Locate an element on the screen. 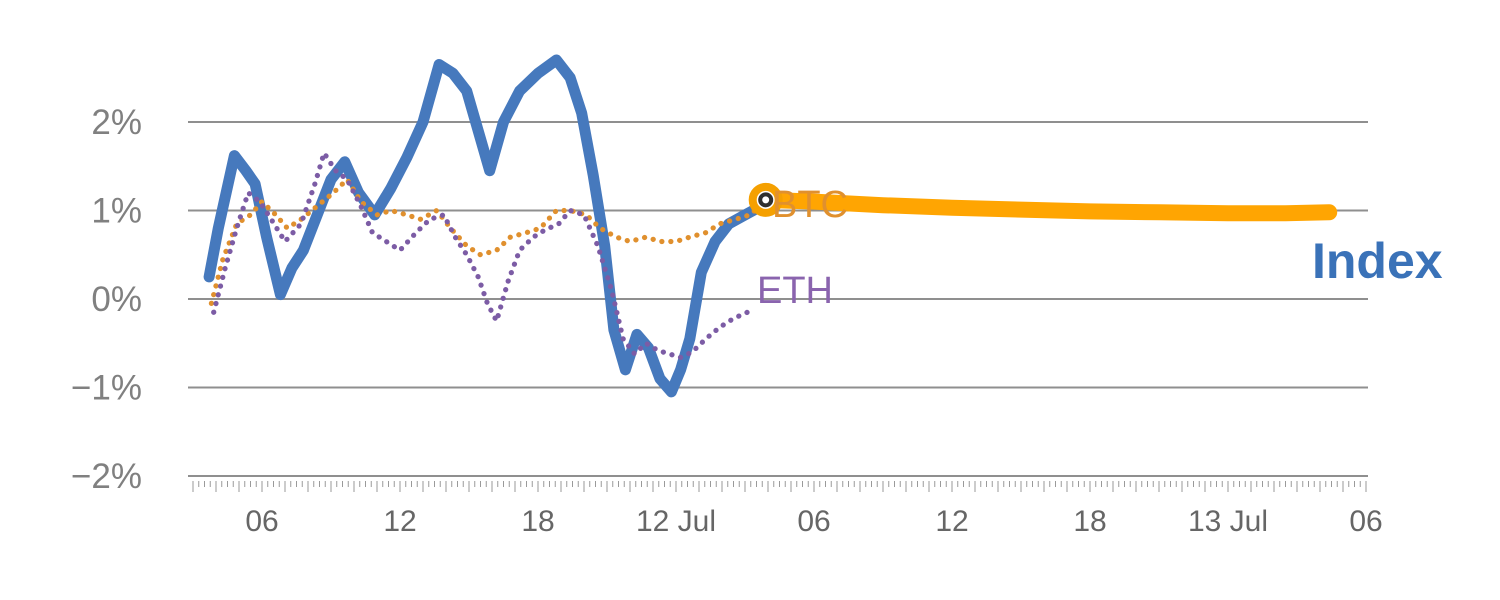 The width and height of the screenshot is (1500, 600). y-tick-label: −1% is located at coordinates (106, 388).